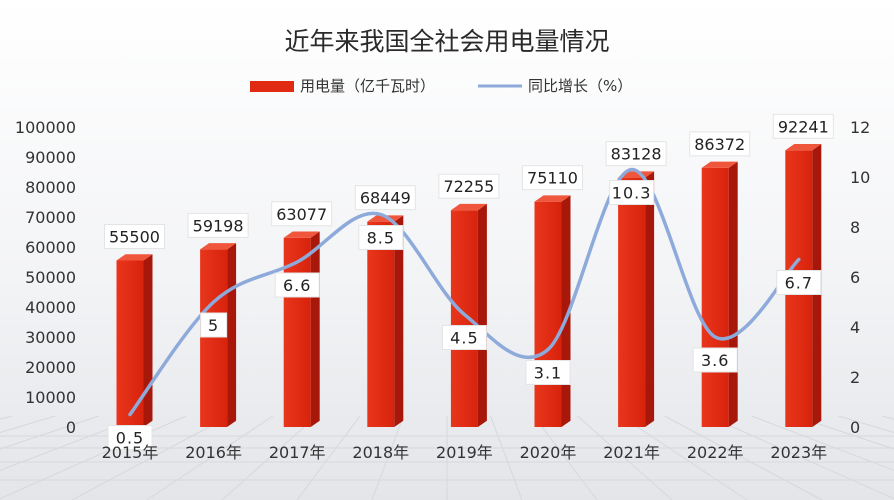 The height and width of the screenshot is (500, 894). What do you see at coordinates (855, 227) in the screenshot?
I see `right-axis-tick-label: 8` at bounding box center [855, 227].